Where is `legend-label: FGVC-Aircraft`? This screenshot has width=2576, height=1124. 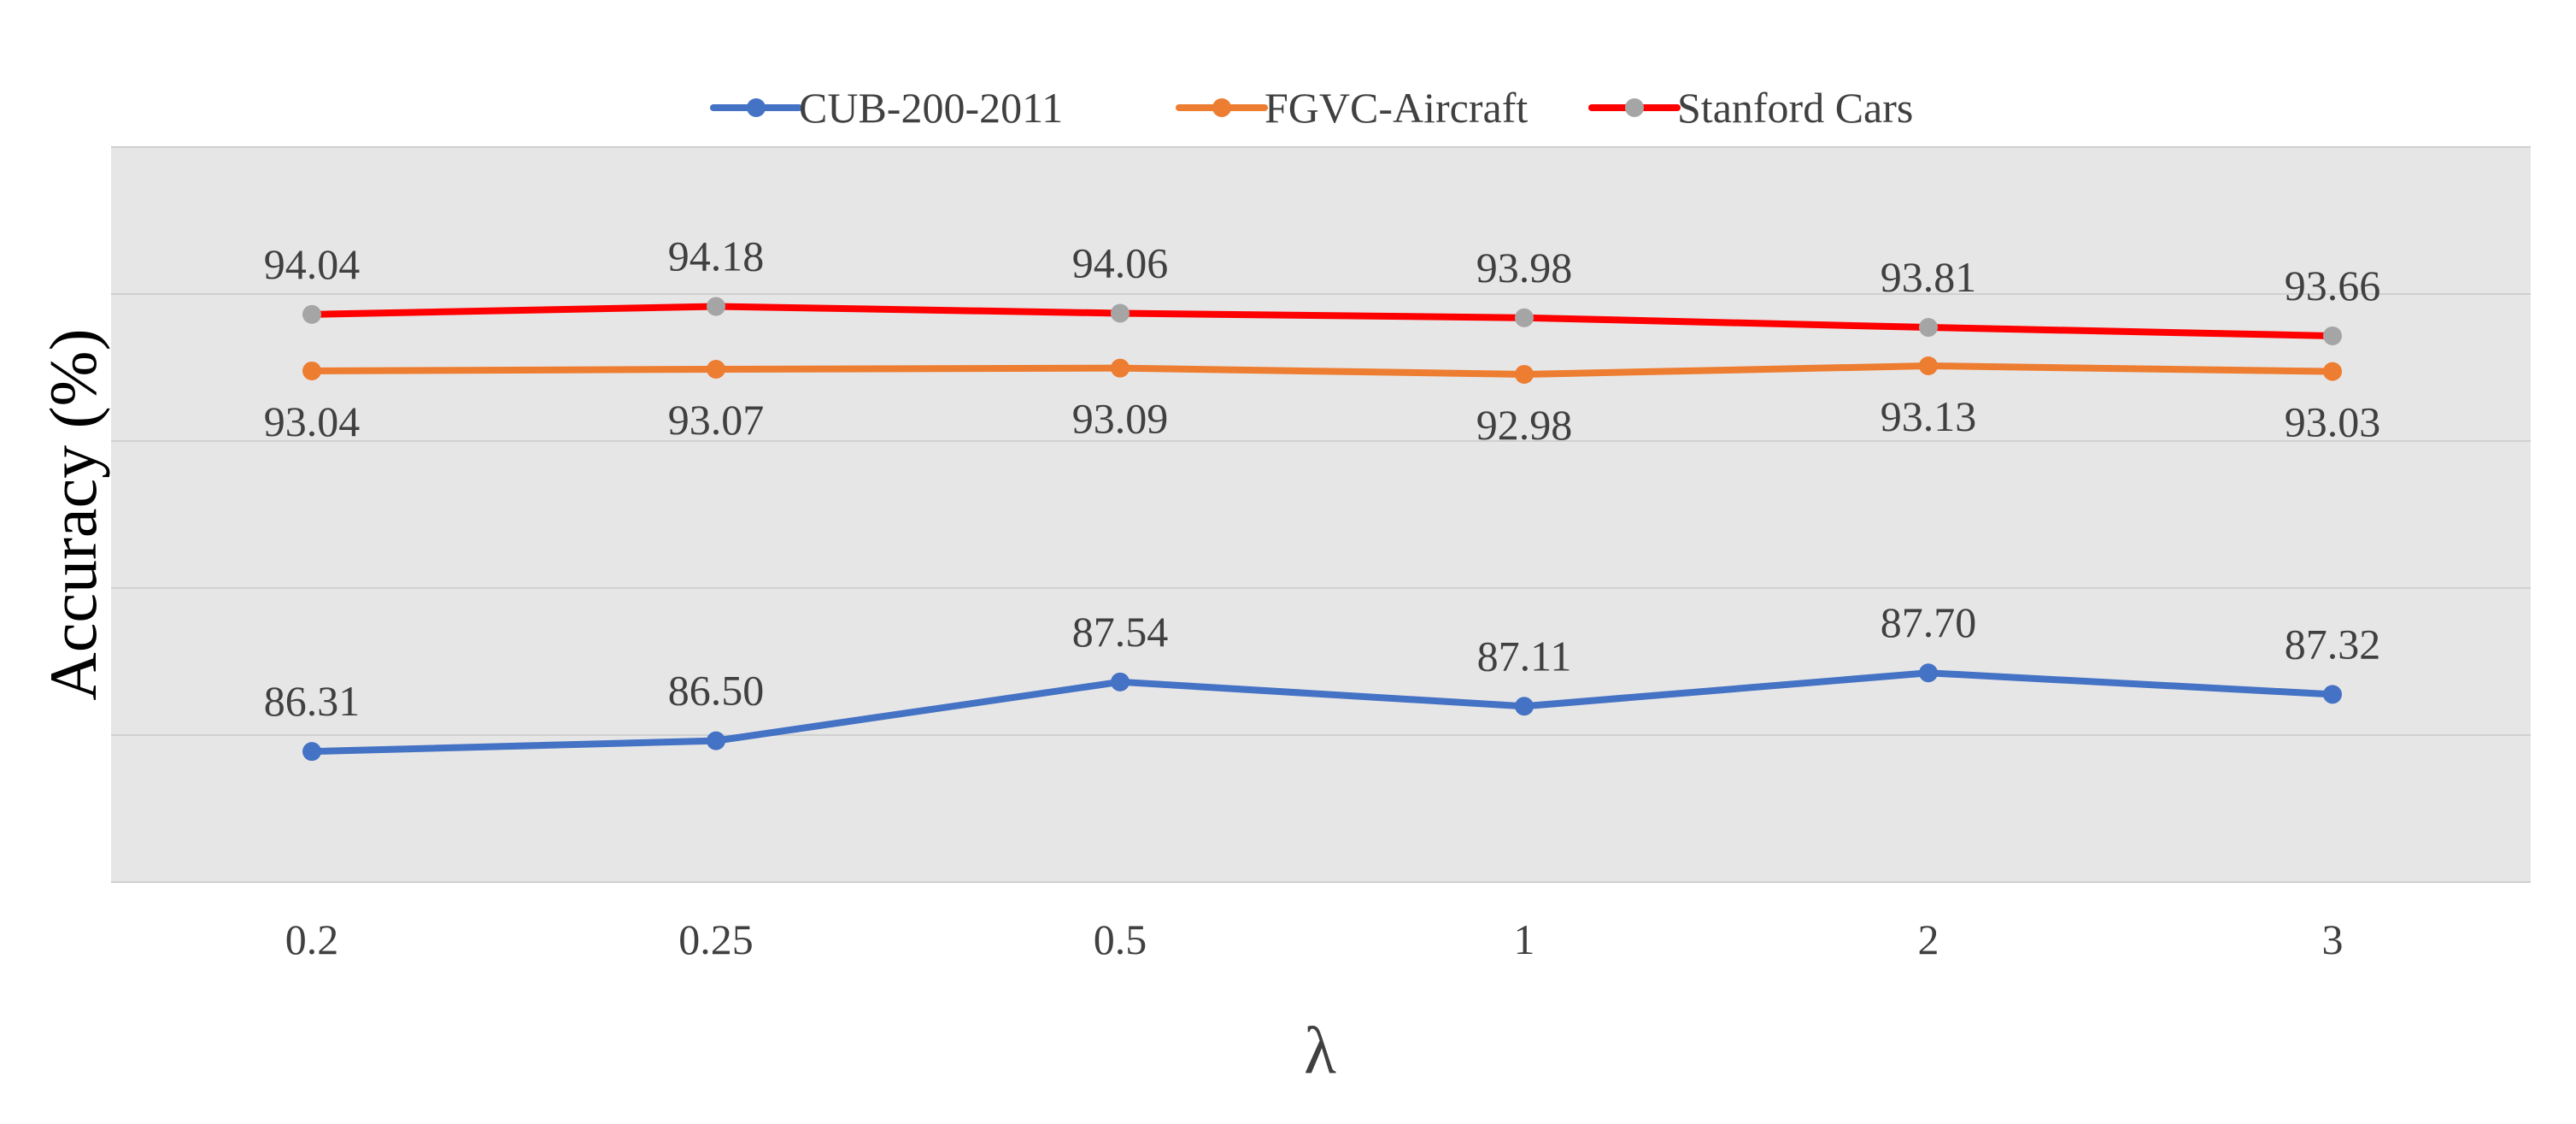 legend-label: FGVC-Aircraft is located at coordinates (1396, 108).